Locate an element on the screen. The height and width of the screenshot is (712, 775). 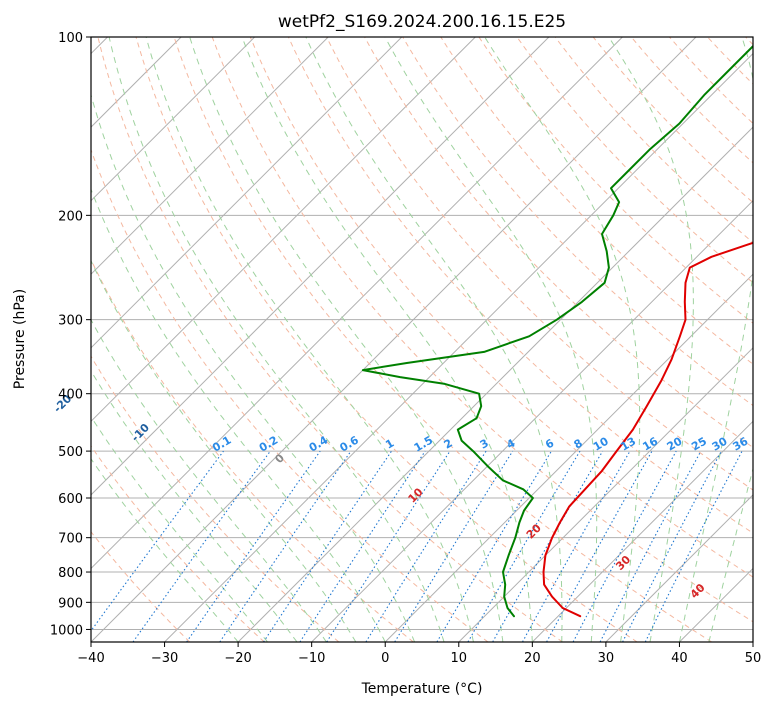
x-tick-label: 40 is located at coordinates (679, 658).